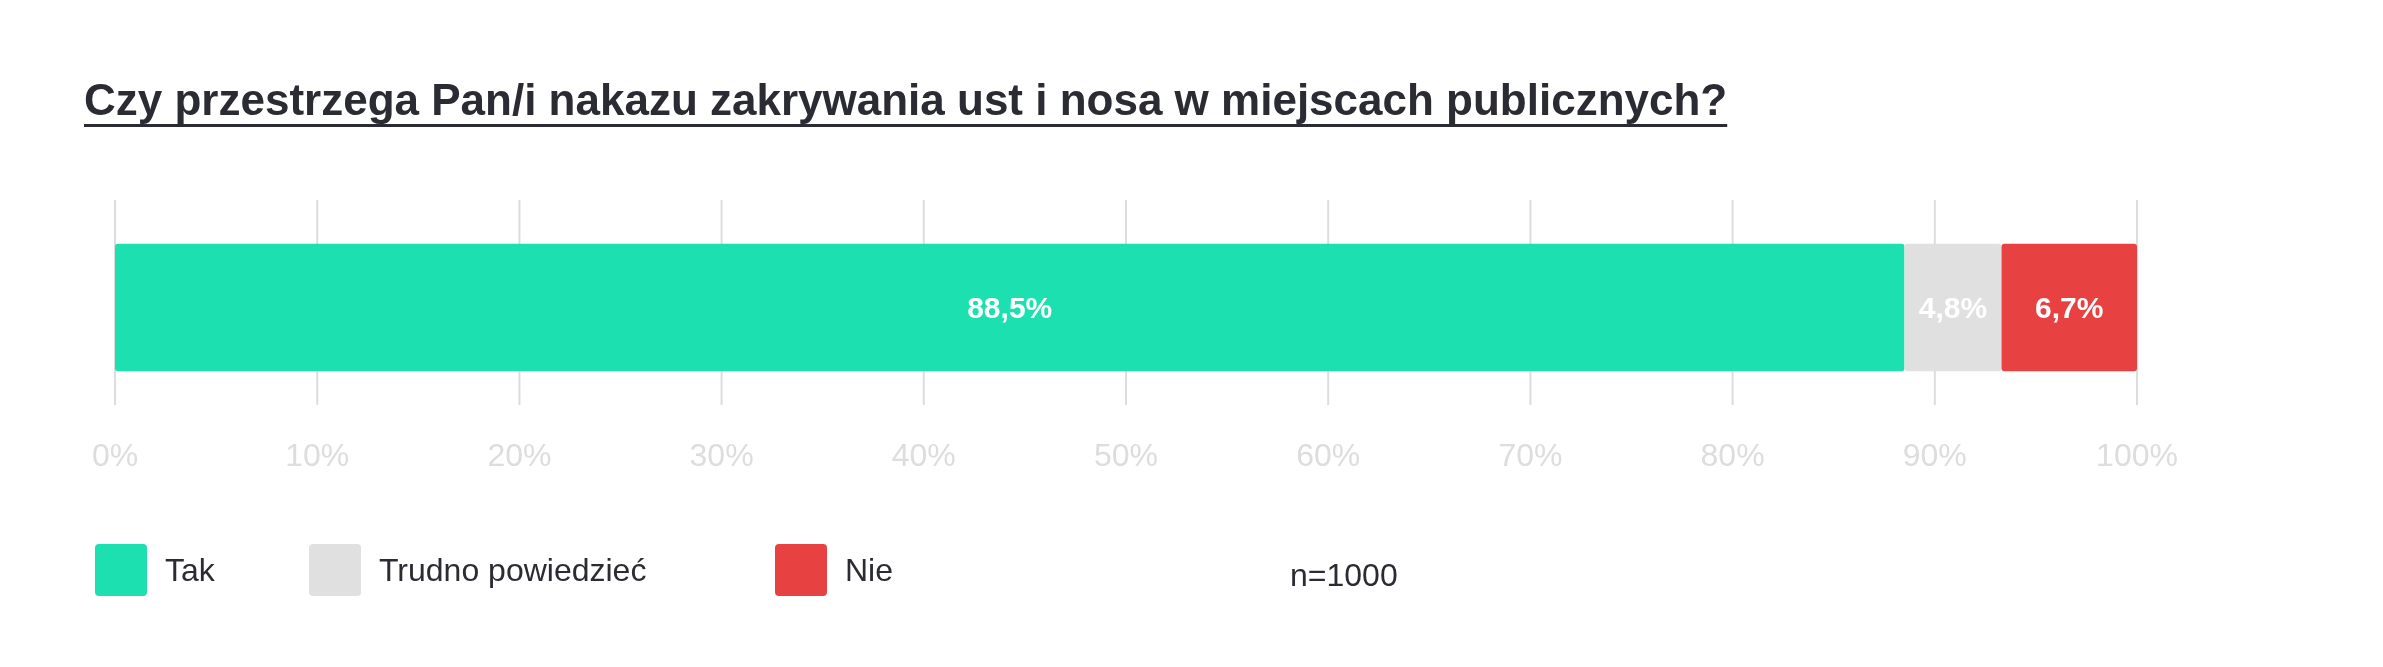 Image resolution: width=2383 pixels, height=667 pixels. I want to click on chart-title: Czy przestrzega Pan/i nakazu zakrywania ust i nosa w miejscach publicznych?, so click(906, 99).